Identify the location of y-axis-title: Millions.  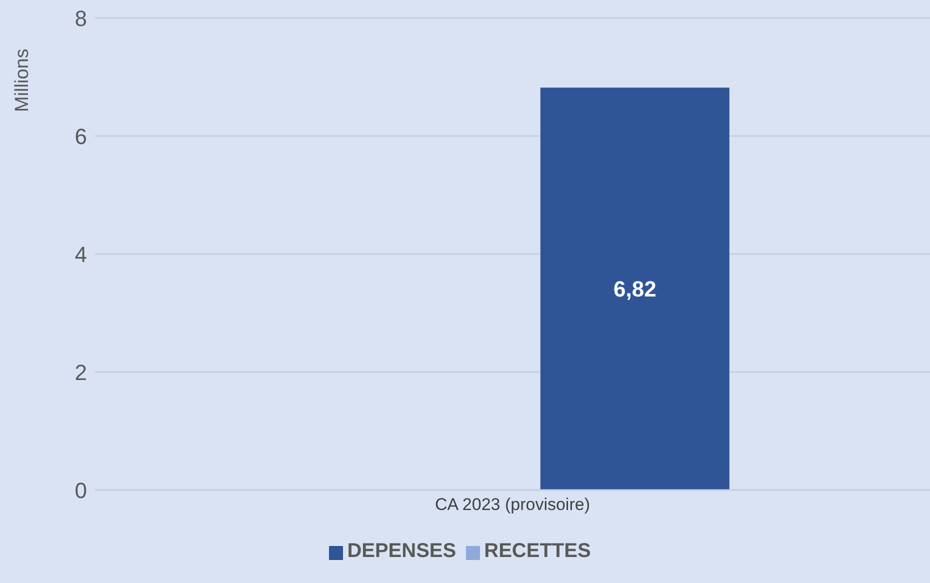
(23, 80).